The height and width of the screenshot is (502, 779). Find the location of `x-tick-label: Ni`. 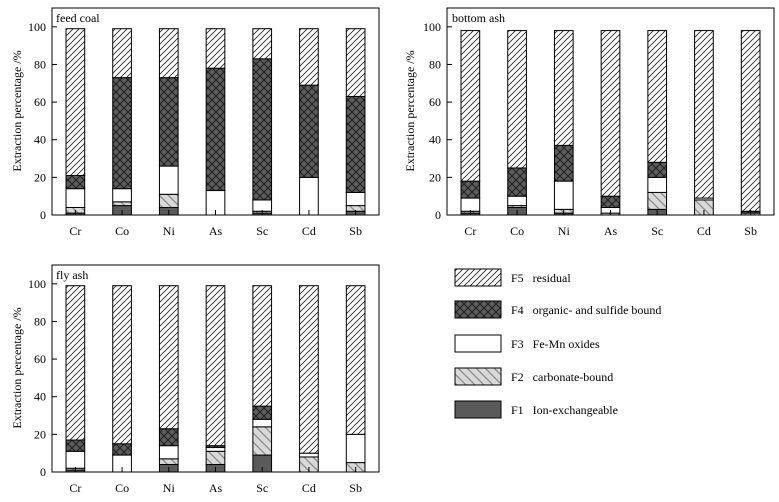

x-tick-label: Ni is located at coordinates (169, 231).